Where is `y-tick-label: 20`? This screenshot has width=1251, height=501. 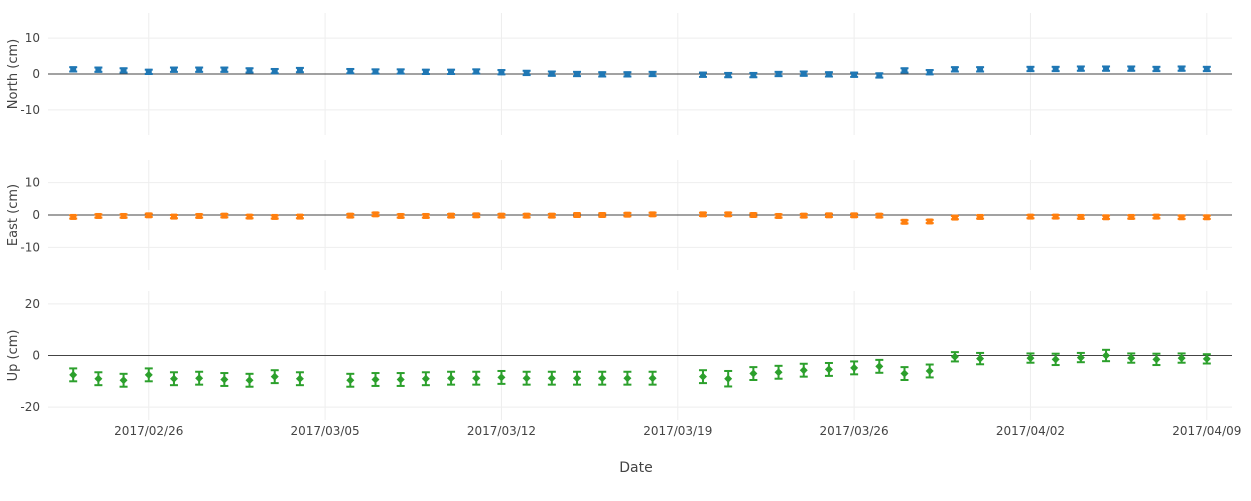
y-tick-label: 20 is located at coordinates (32, 304).